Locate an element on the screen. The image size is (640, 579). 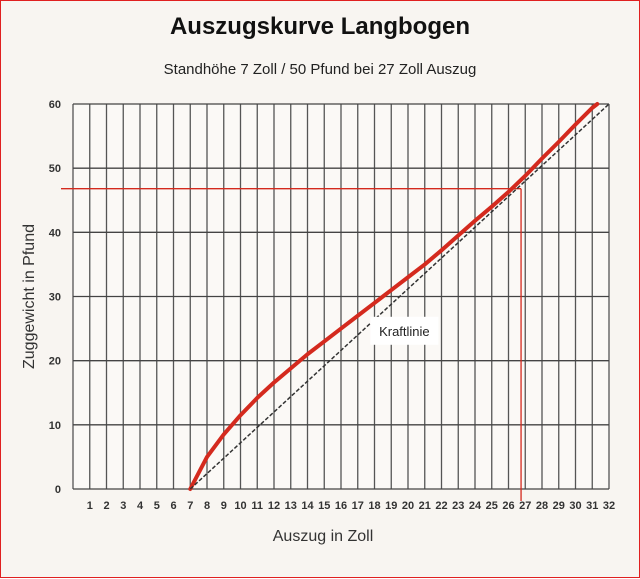
x-tick-label: 9 is located at coordinates (224, 506).